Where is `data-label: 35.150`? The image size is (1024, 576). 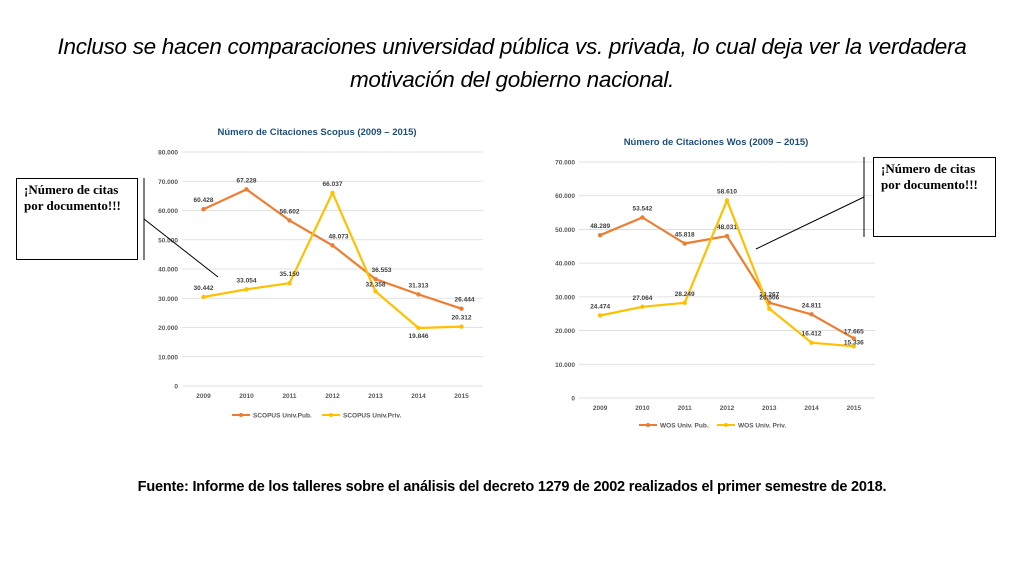
data-label: 35.150 is located at coordinates (290, 274).